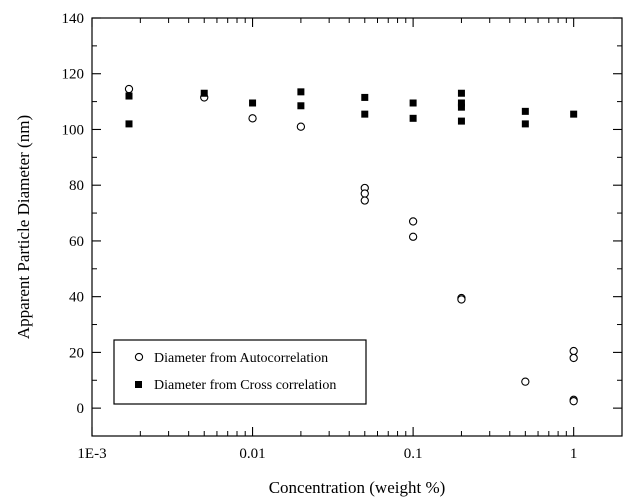 The image size is (634, 499). Describe the element at coordinates (245, 385) in the screenshot. I see `legend-label-cross-correlation: Diameter from Cross correlation` at that location.